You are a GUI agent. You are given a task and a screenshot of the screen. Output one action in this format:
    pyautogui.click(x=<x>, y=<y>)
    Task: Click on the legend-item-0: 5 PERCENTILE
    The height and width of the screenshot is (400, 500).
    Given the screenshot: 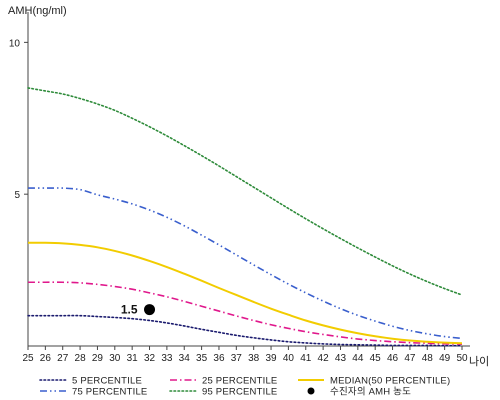 What is the action you would take?
    pyautogui.click(x=90, y=381)
    